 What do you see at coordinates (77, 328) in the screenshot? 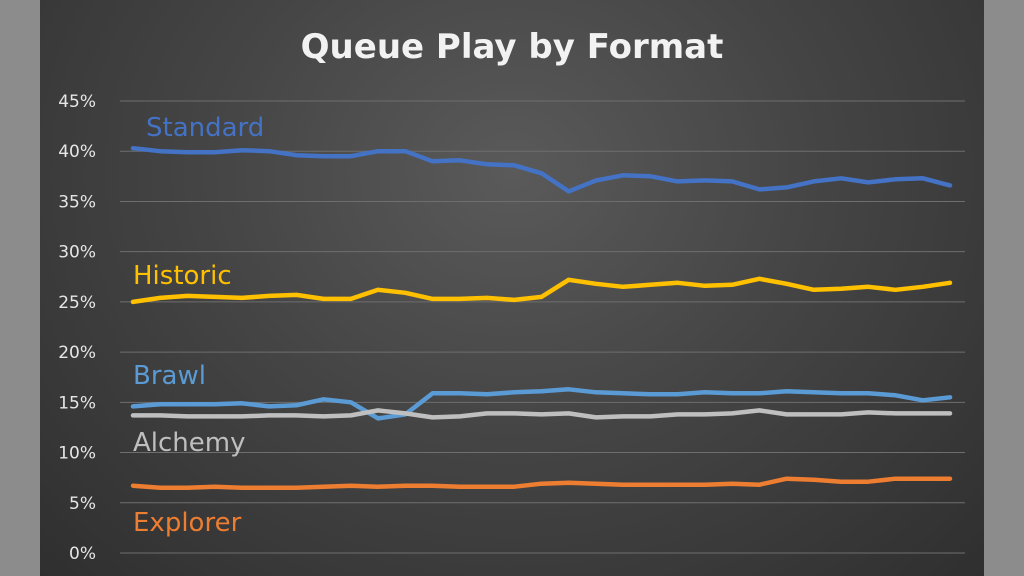
I see `y-axis-ticks: 0% 5% 10% 15% 20% 25% 30% 35% 40% 45%` at bounding box center [77, 328].